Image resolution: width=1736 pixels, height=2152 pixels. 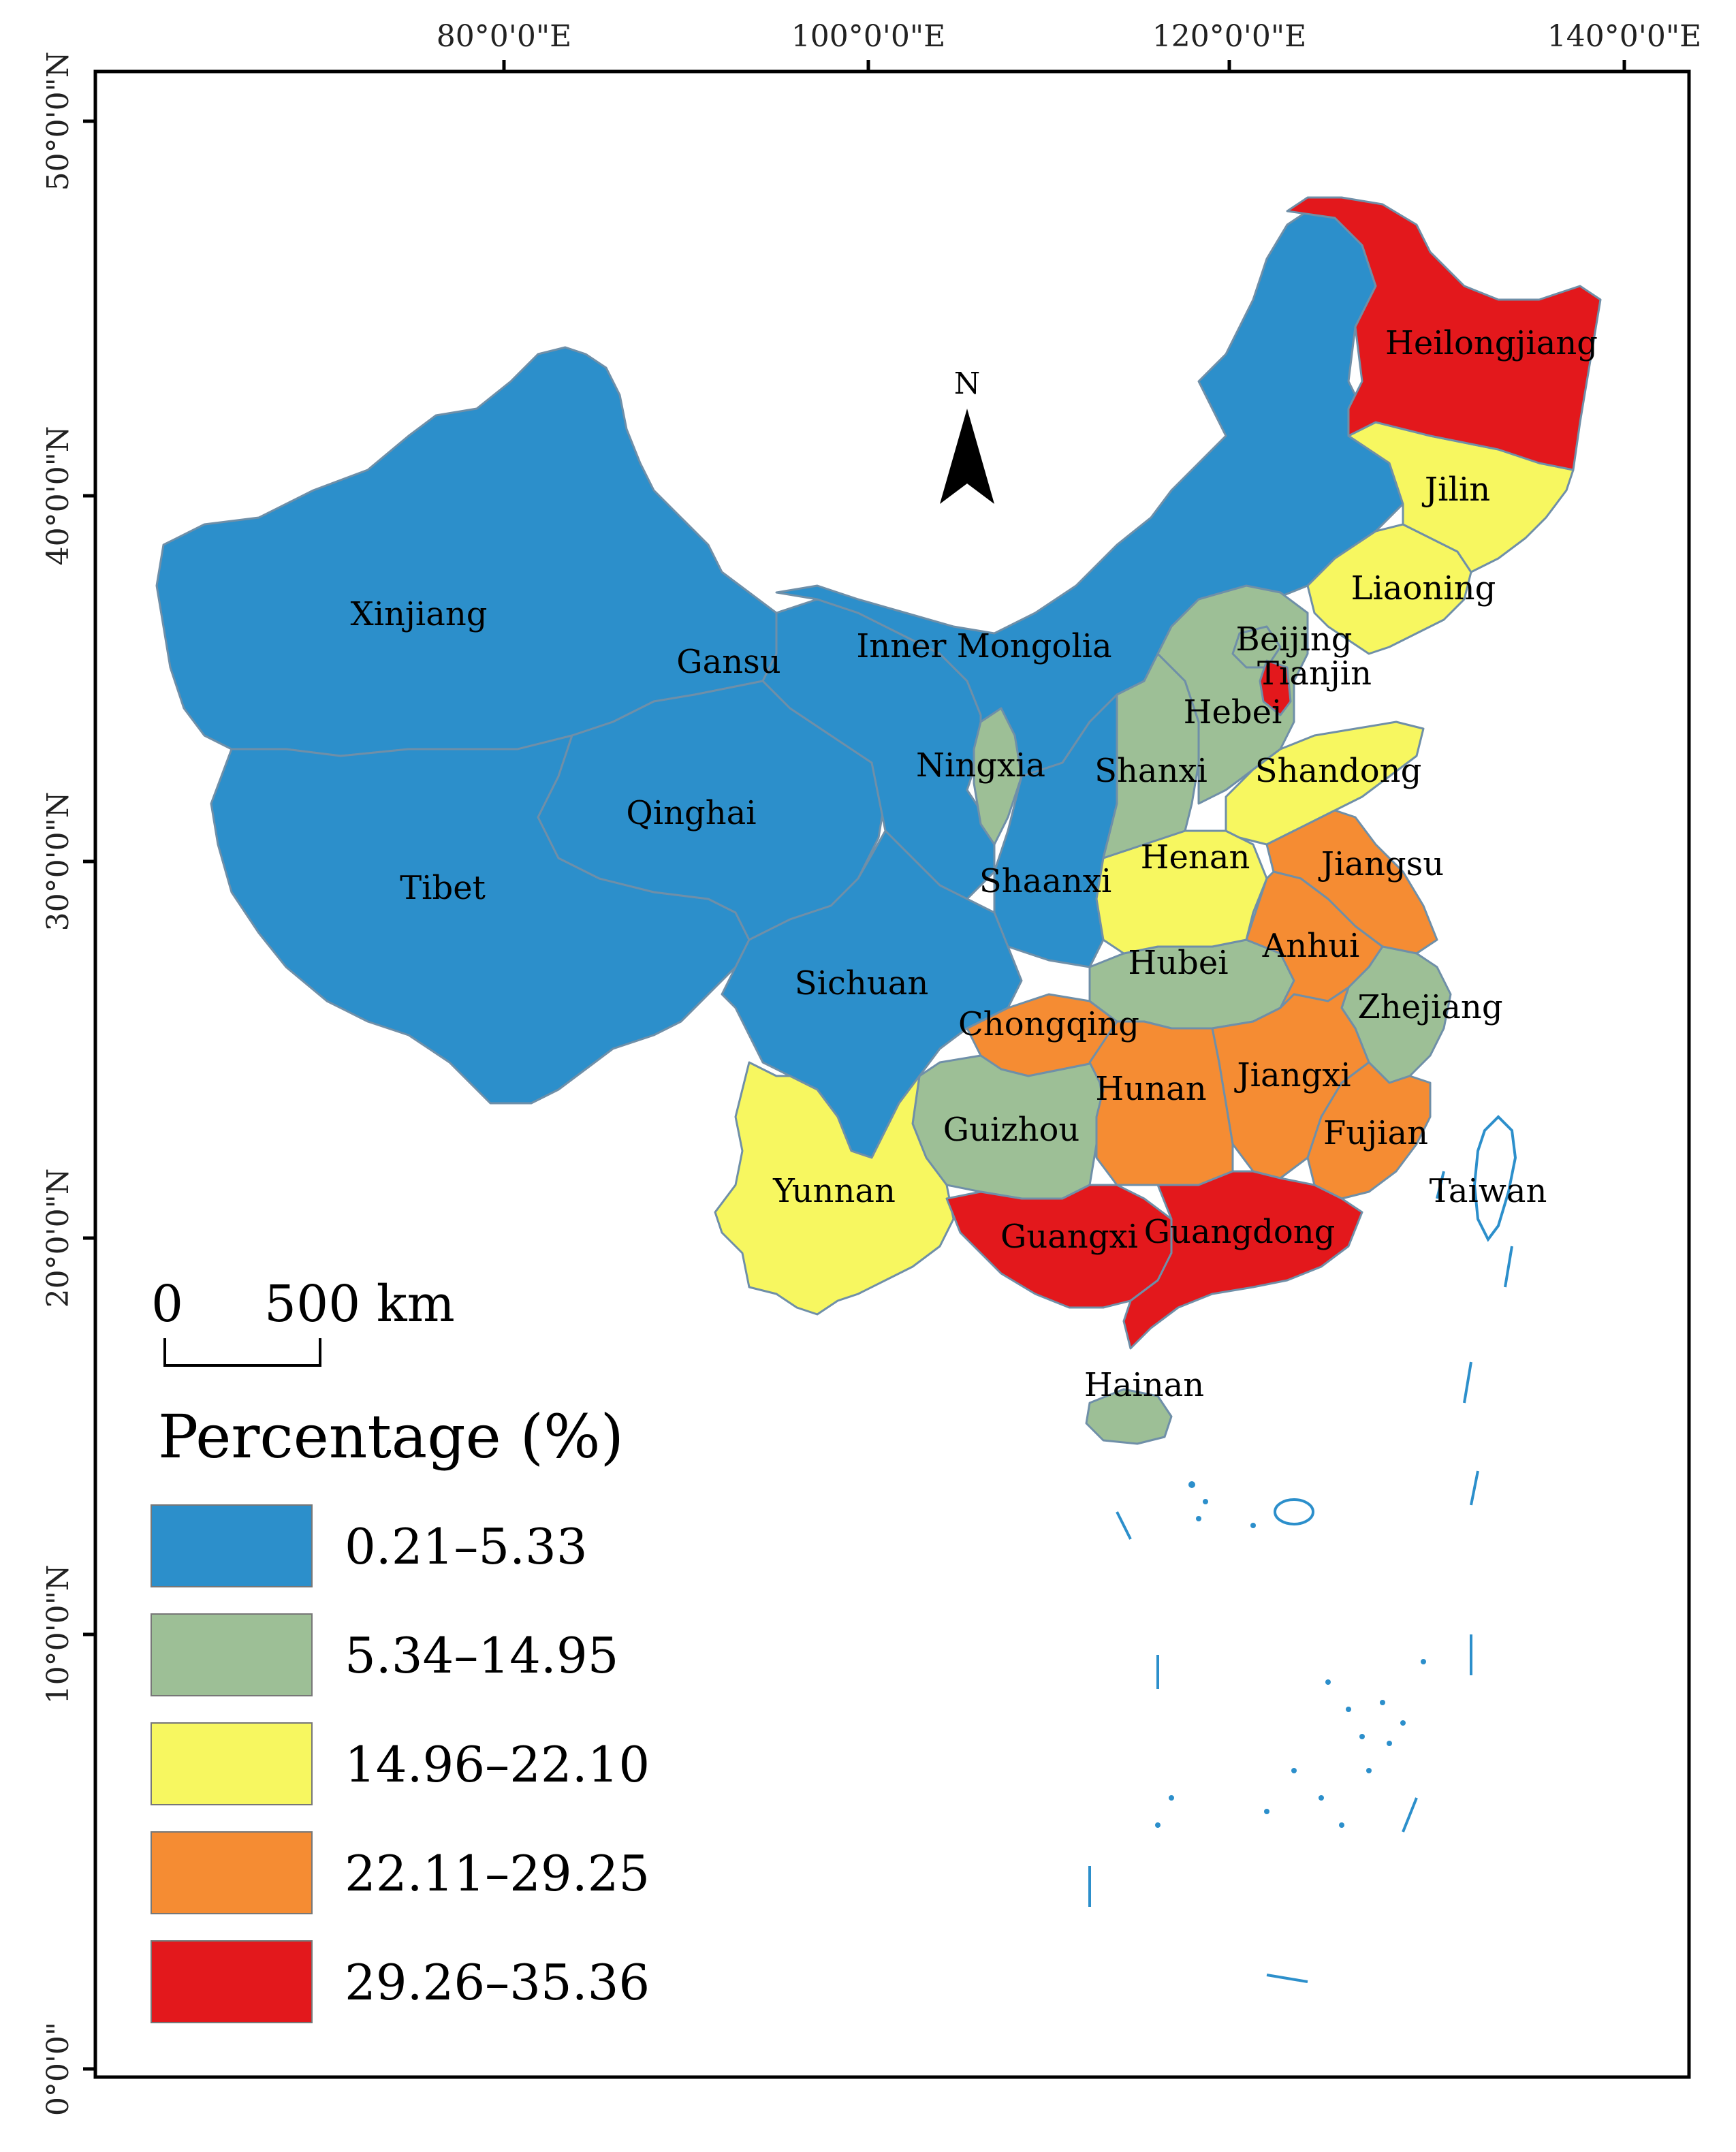 What do you see at coordinates (1314, 673) in the screenshot?
I see `province-label-tianjin: Tianjin` at bounding box center [1314, 673].